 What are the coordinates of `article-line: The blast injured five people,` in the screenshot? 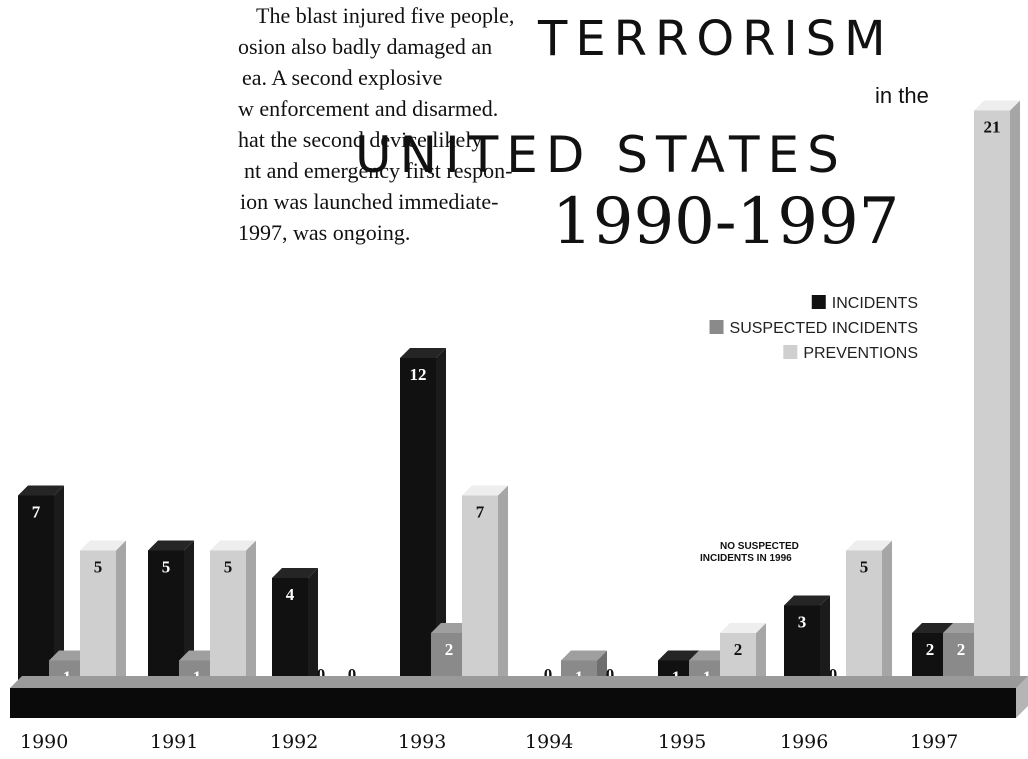 It's located at (385, 15).